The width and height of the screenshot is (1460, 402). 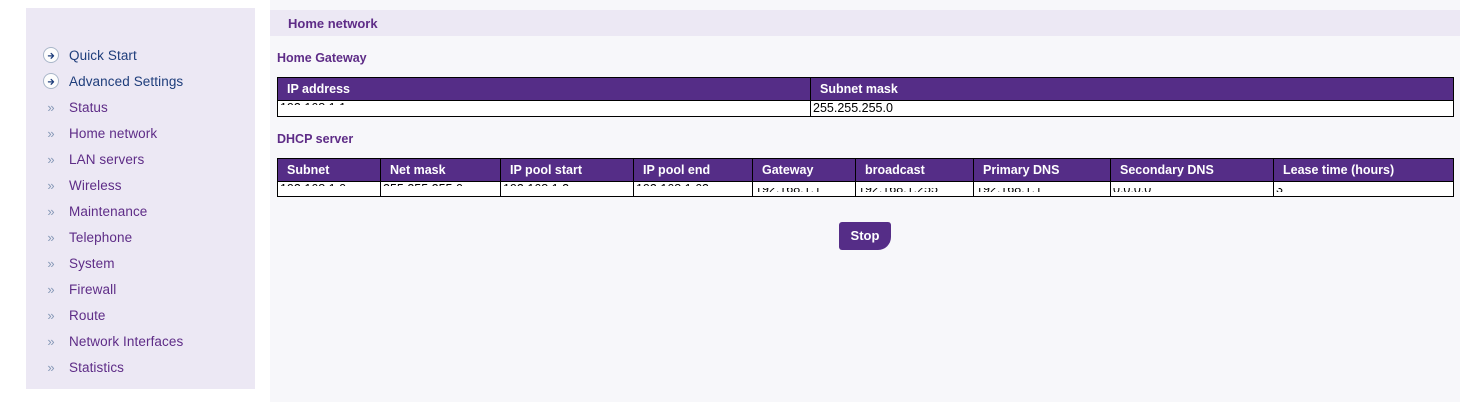 What do you see at coordinates (1279, 189) in the screenshot?
I see `dhcp-lease-time-value: 3` at bounding box center [1279, 189].